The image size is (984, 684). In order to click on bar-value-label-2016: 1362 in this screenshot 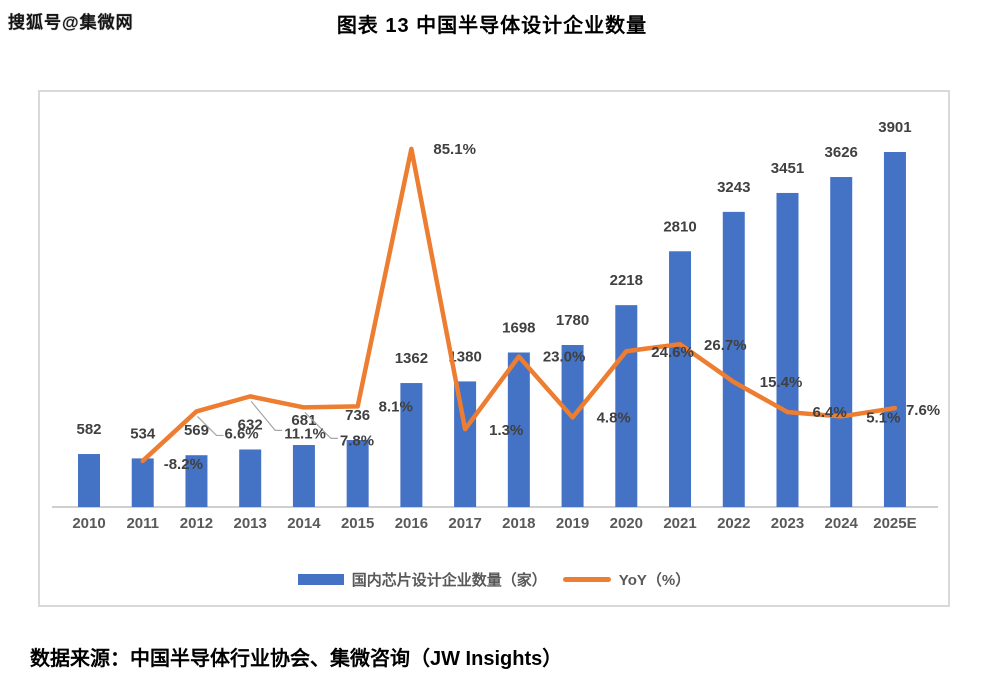, I will do `click(411, 358)`.